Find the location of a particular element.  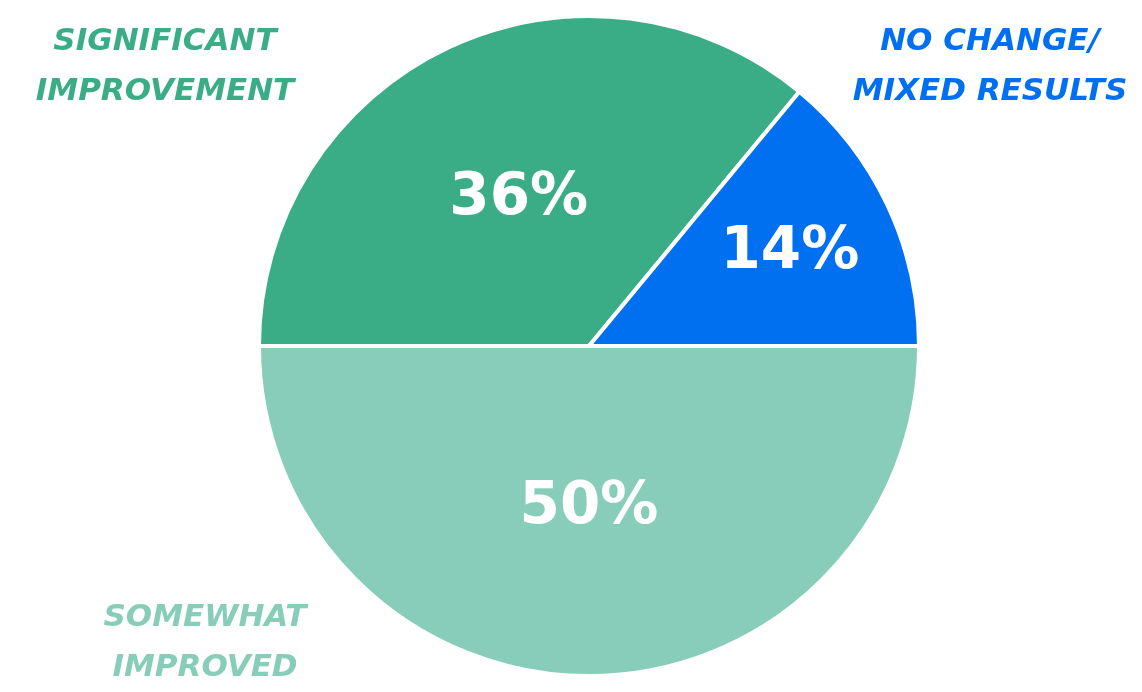

slice-label: SIGNIFICANT IMPROVEMENT is located at coordinates (166, 64).